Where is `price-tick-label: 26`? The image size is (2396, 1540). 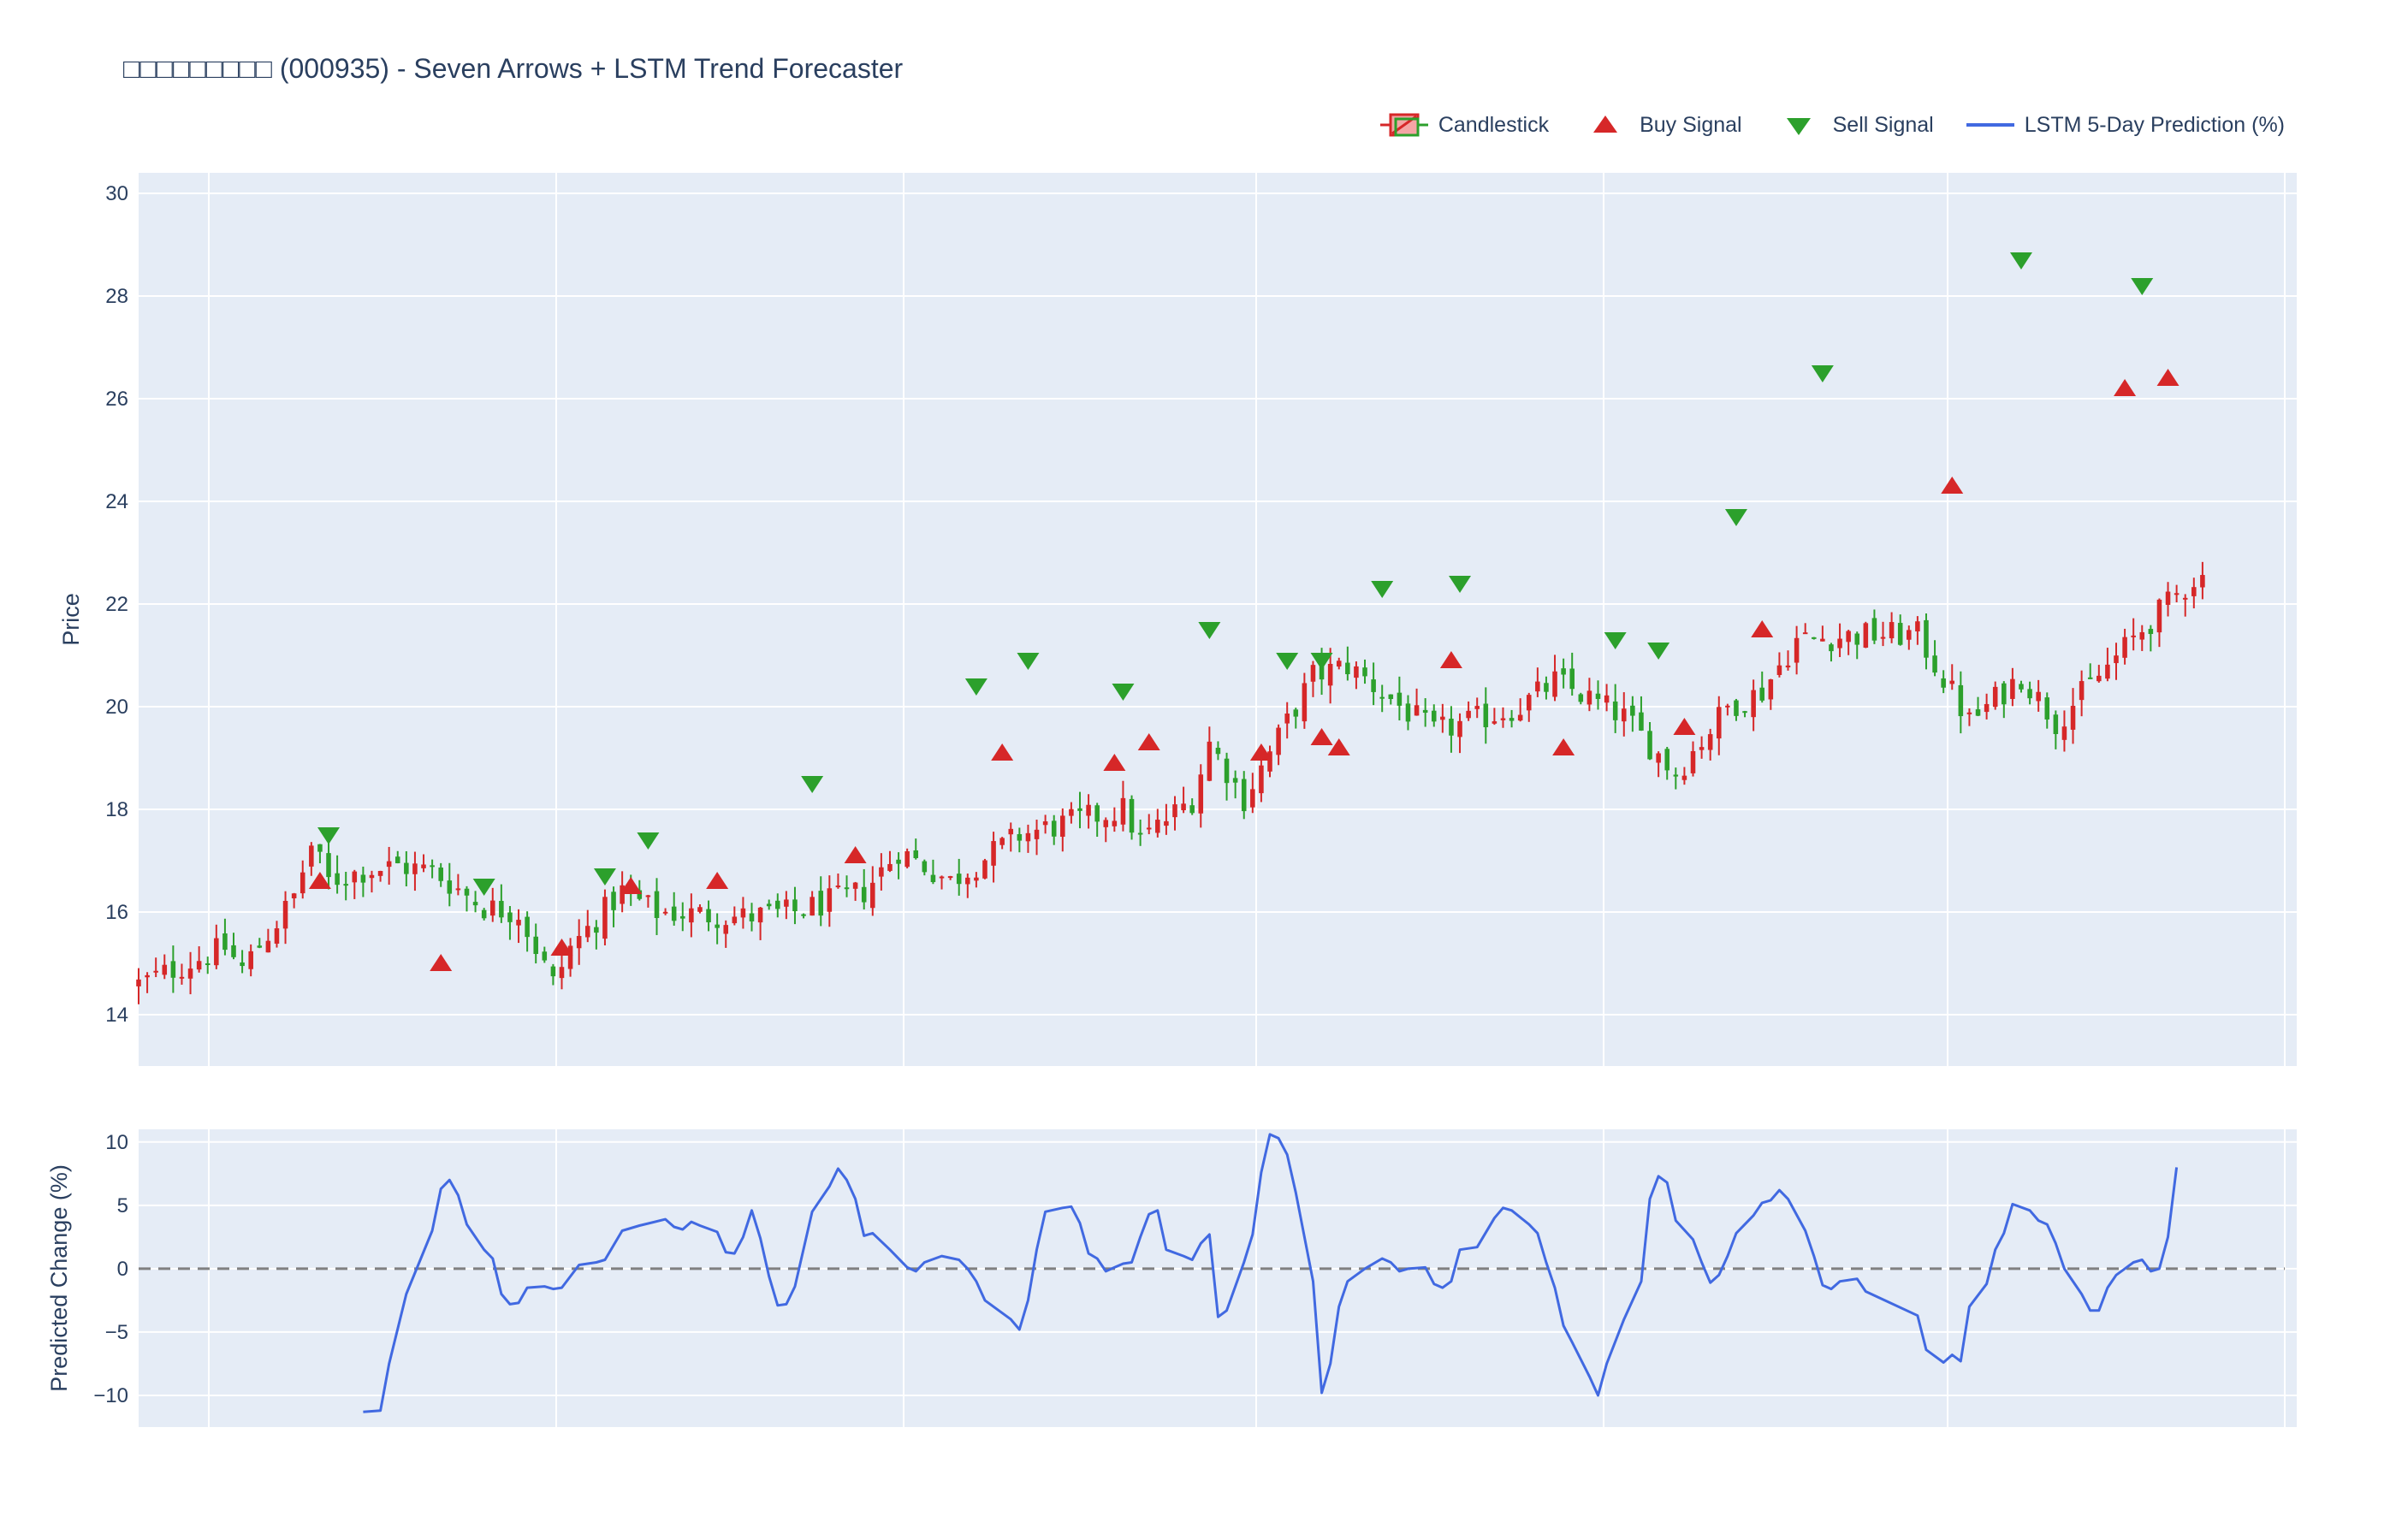 price-tick-label: 26 is located at coordinates (116, 399).